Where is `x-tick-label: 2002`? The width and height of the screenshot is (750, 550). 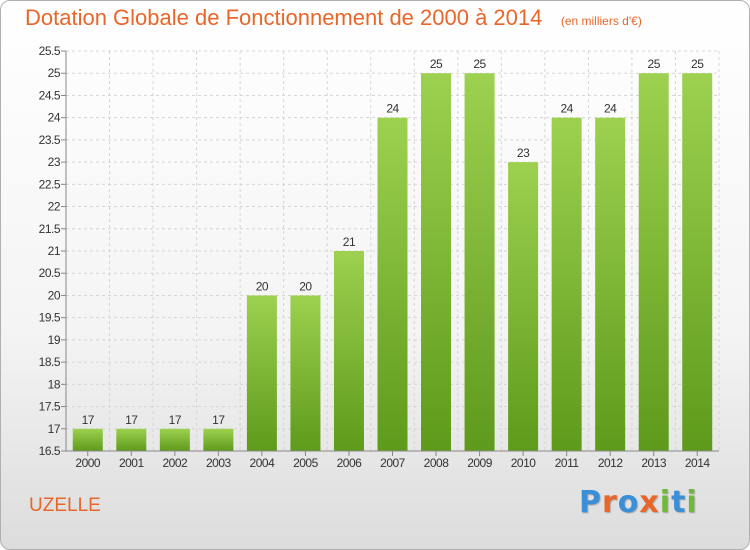 x-tick-label: 2002 is located at coordinates (175, 463).